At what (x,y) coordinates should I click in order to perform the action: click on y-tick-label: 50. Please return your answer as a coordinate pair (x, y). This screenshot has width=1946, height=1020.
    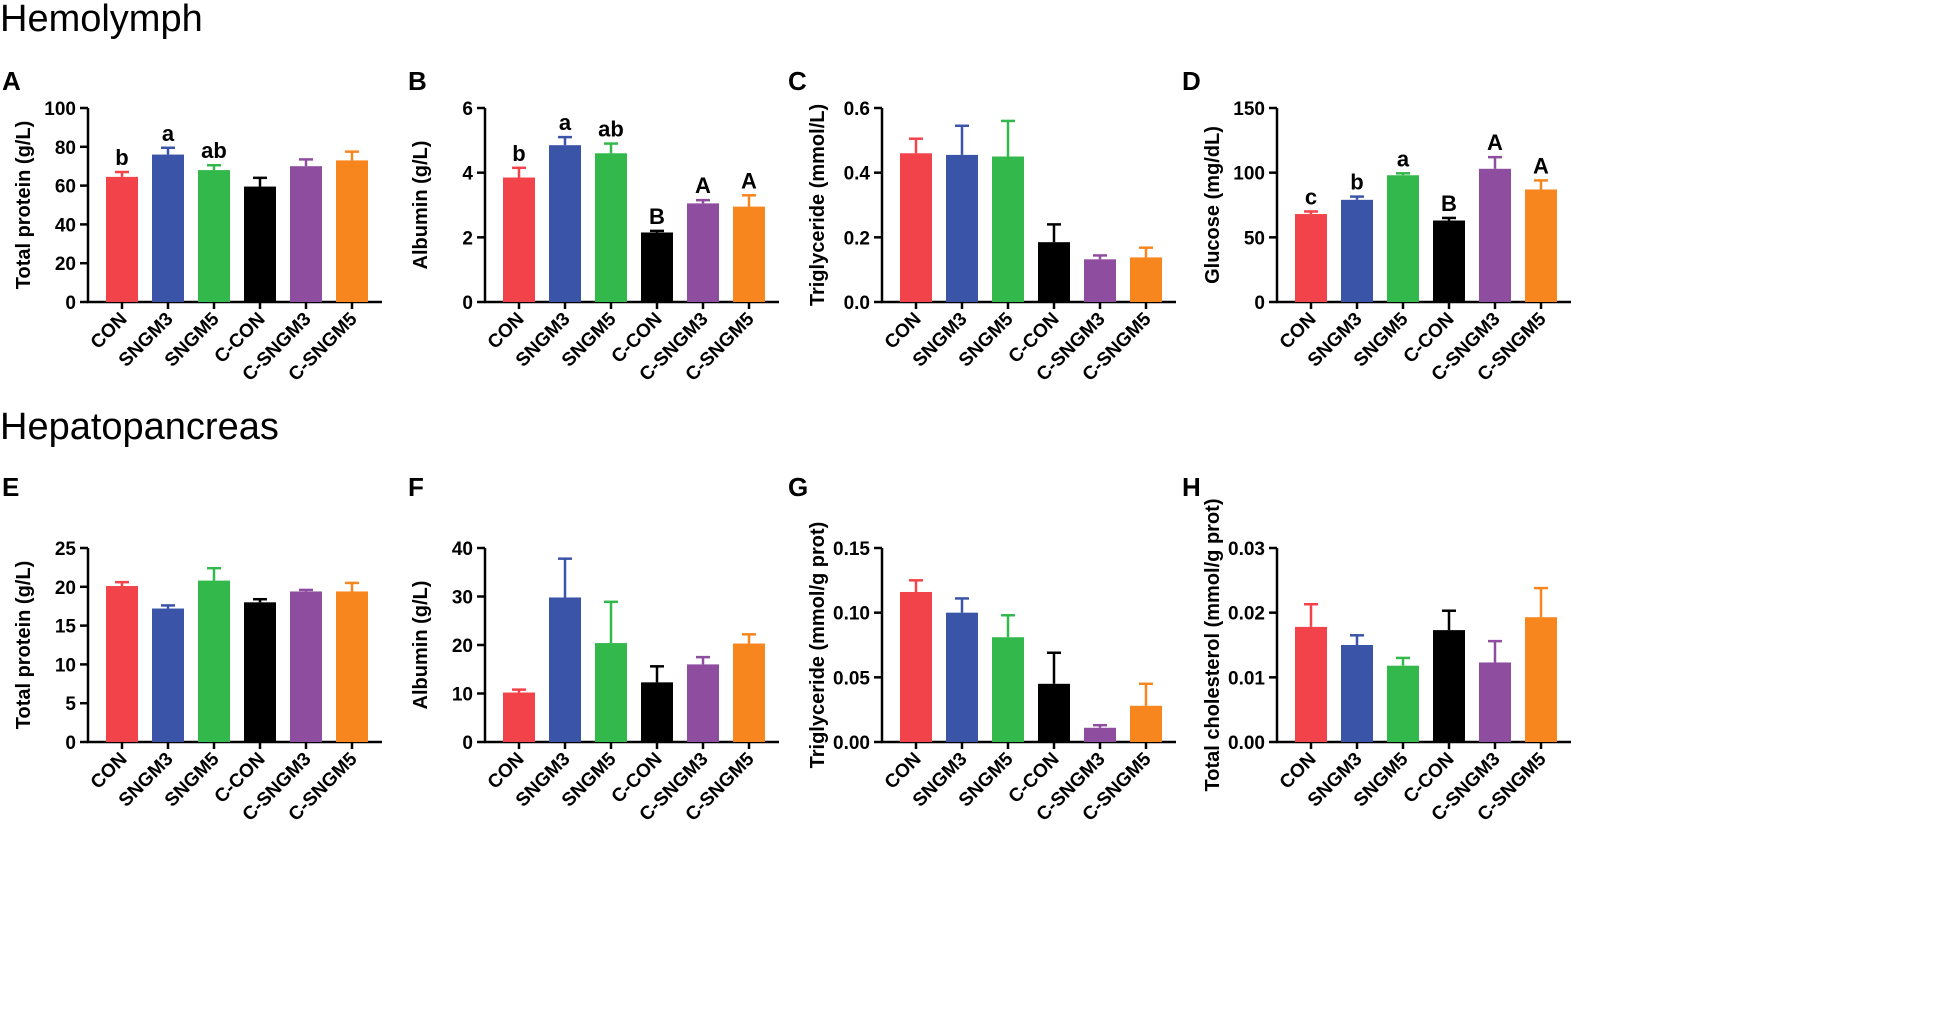
    Looking at the image, I should click on (1254, 238).